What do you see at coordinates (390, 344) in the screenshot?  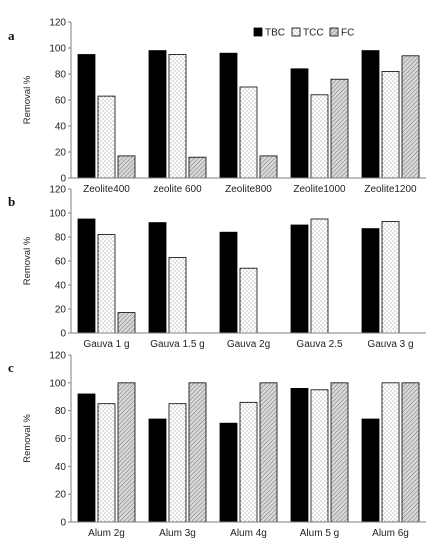 I see `x-tick-label: Gauva 3 g` at bounding box center [390, 344].